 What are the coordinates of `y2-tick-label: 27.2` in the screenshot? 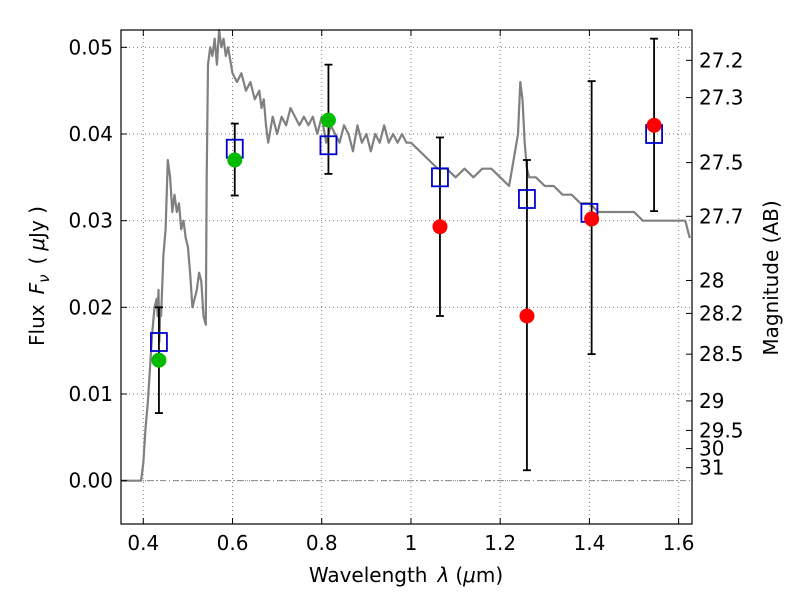 It's located at (721, 60).